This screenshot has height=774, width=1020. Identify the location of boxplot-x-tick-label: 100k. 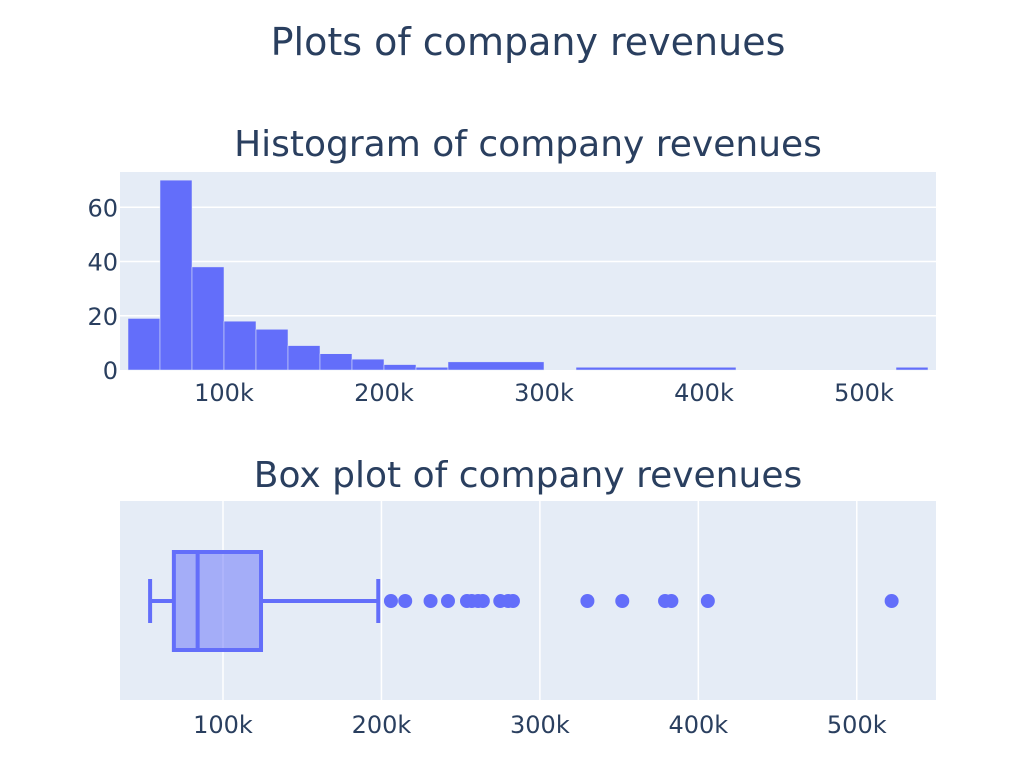
(223, 725).